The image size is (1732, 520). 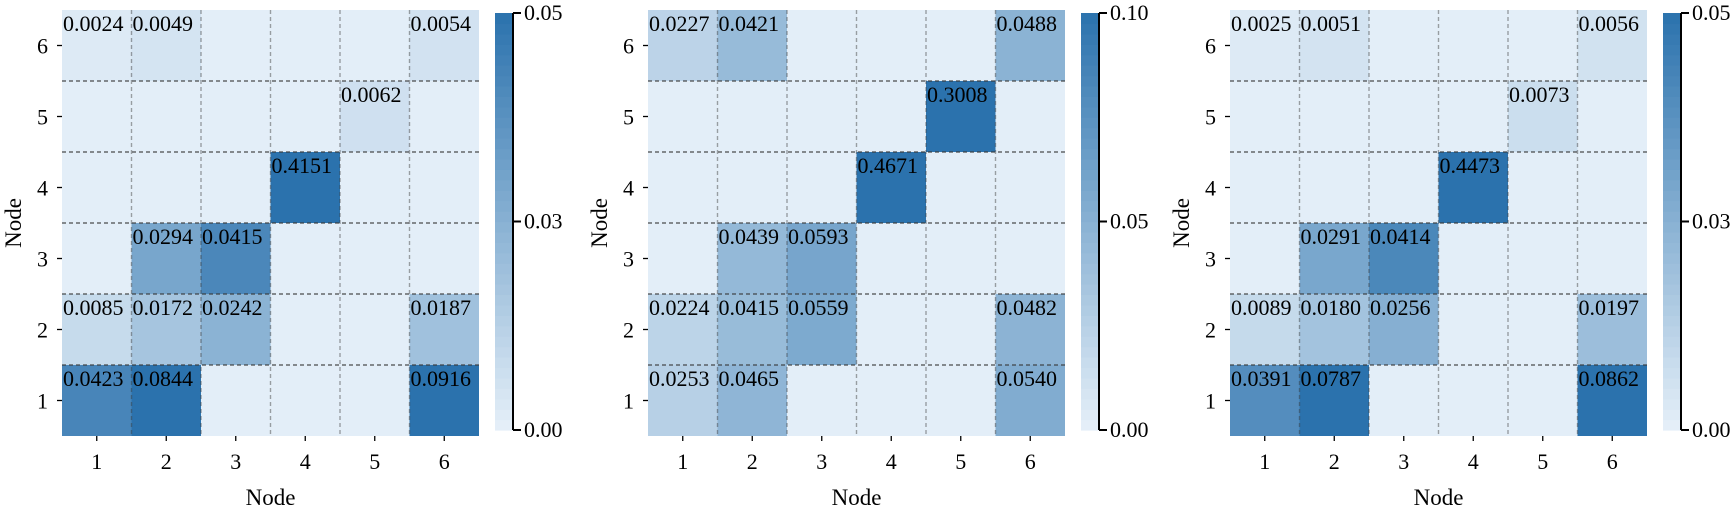 What do you see at coordinates (1027, 307) in the screenshot?
I see `cell-value-label: 0.0482` at bounding box center [1027, 307].